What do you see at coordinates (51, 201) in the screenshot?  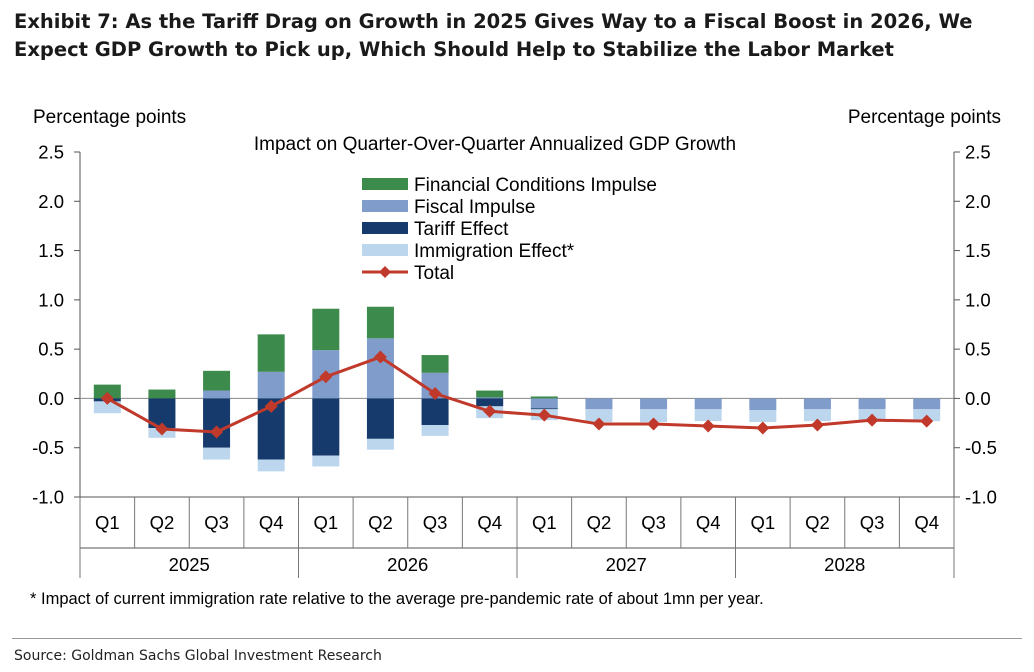 I see `y-tick-label-left: 2.0` at bounding box center [51, 201].